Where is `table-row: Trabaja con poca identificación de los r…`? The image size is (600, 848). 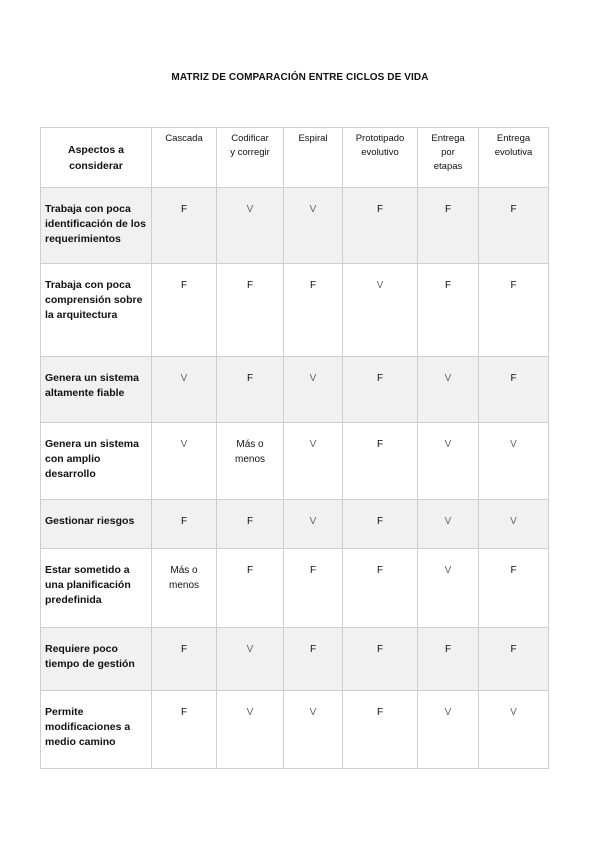
table-row: Trabaja con poca identificación de los r… is located at coordinates (294, 225).